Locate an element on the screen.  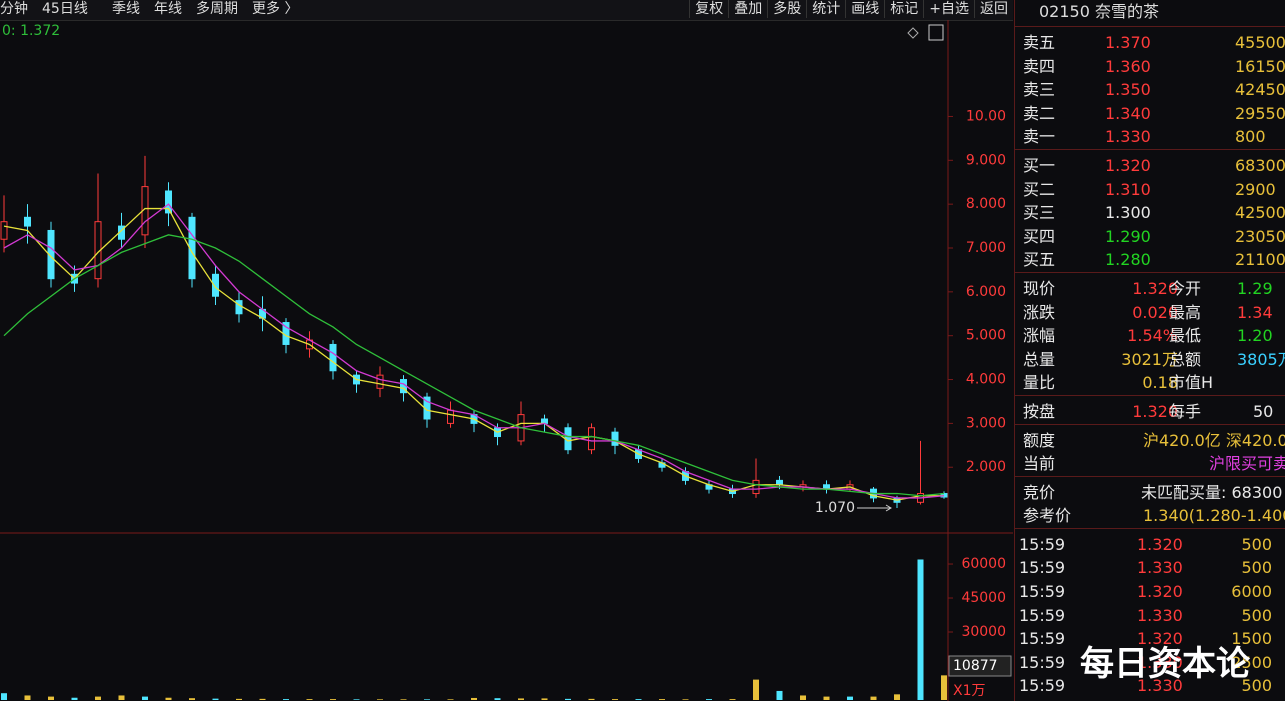
toolbar-item: 统计 is located at coordinates (825, 9).